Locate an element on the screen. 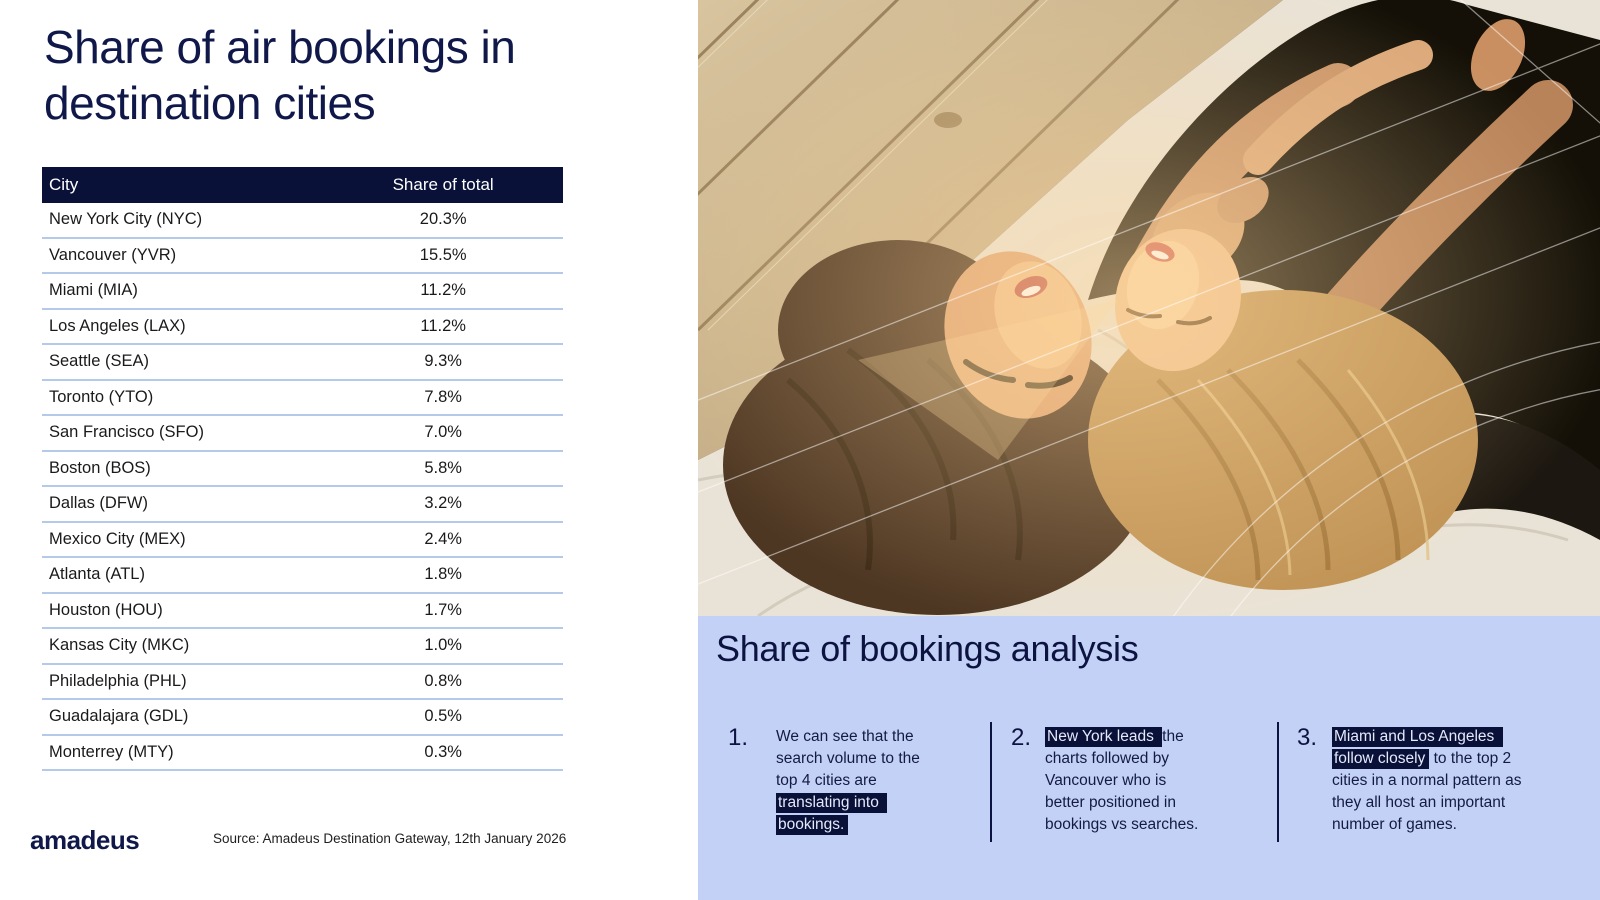  table-row: Los Angeles (LAX) 11.2% is located at coordinates (302, 327).